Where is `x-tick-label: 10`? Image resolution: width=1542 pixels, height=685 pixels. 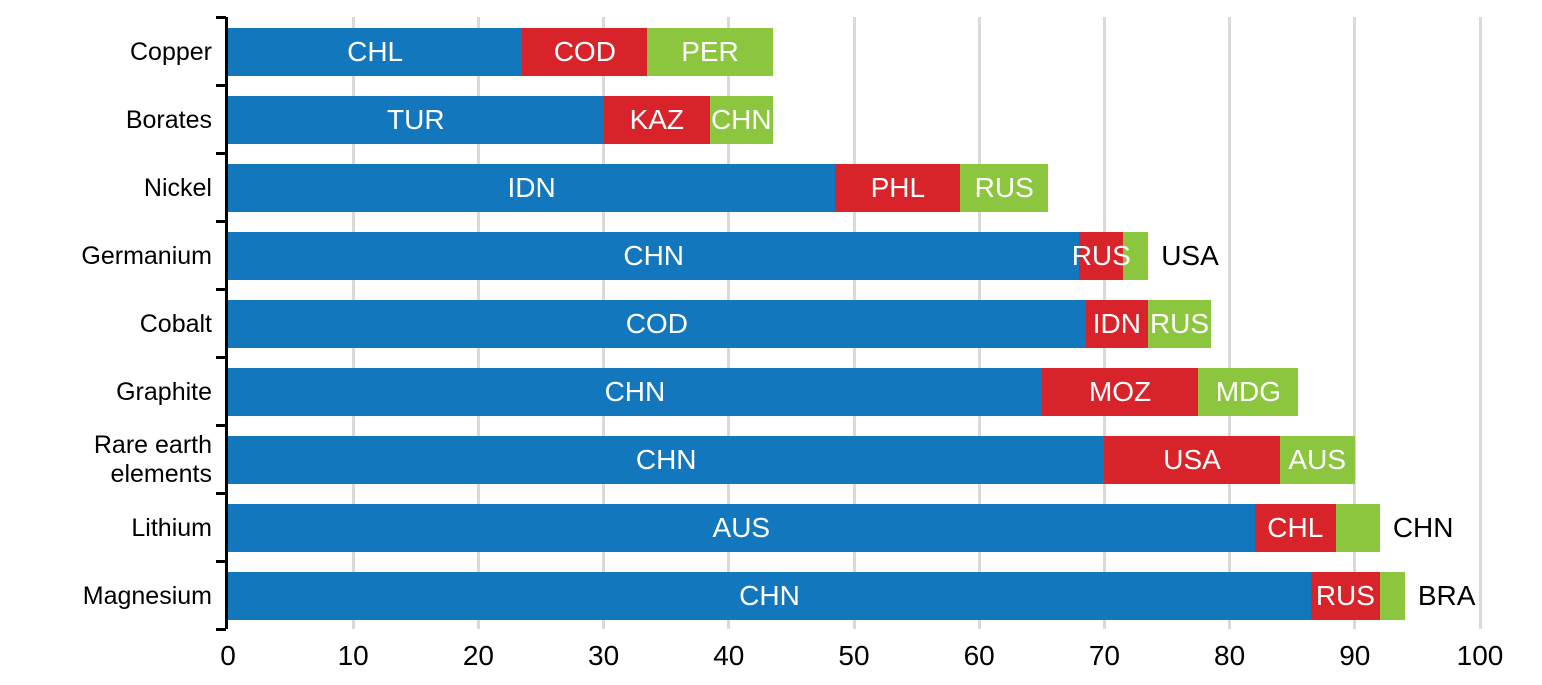 x-tick-label: 10 is located at coordinates (353, 655).